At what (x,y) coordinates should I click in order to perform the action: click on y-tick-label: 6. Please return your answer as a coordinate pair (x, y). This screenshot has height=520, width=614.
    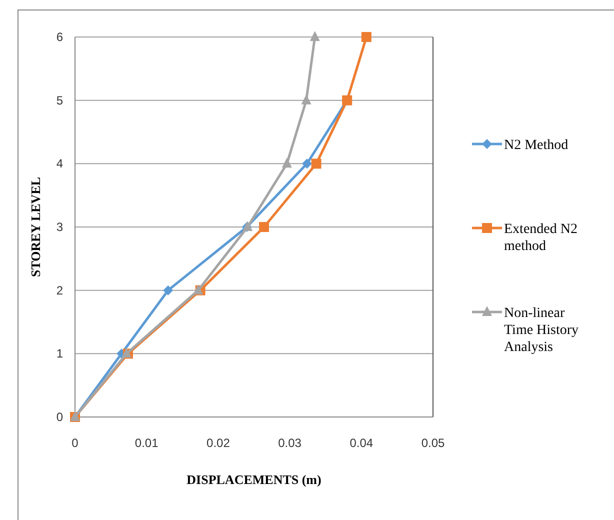
    Looking at the image, I should click on (60, 37).